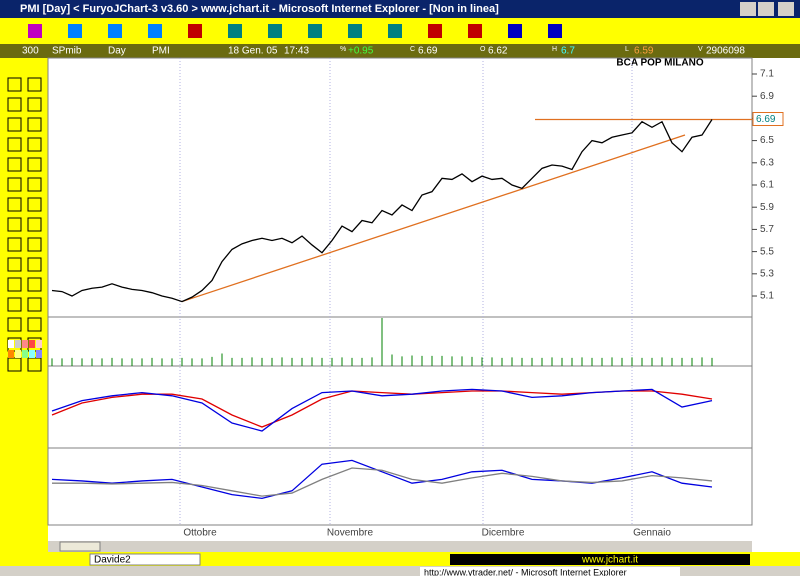 This screenshot has height=576, width=800. Describe the element at coordinates (659, 63) in the screenshot. I see `chart-title: BCA POP MILANO` at that location.